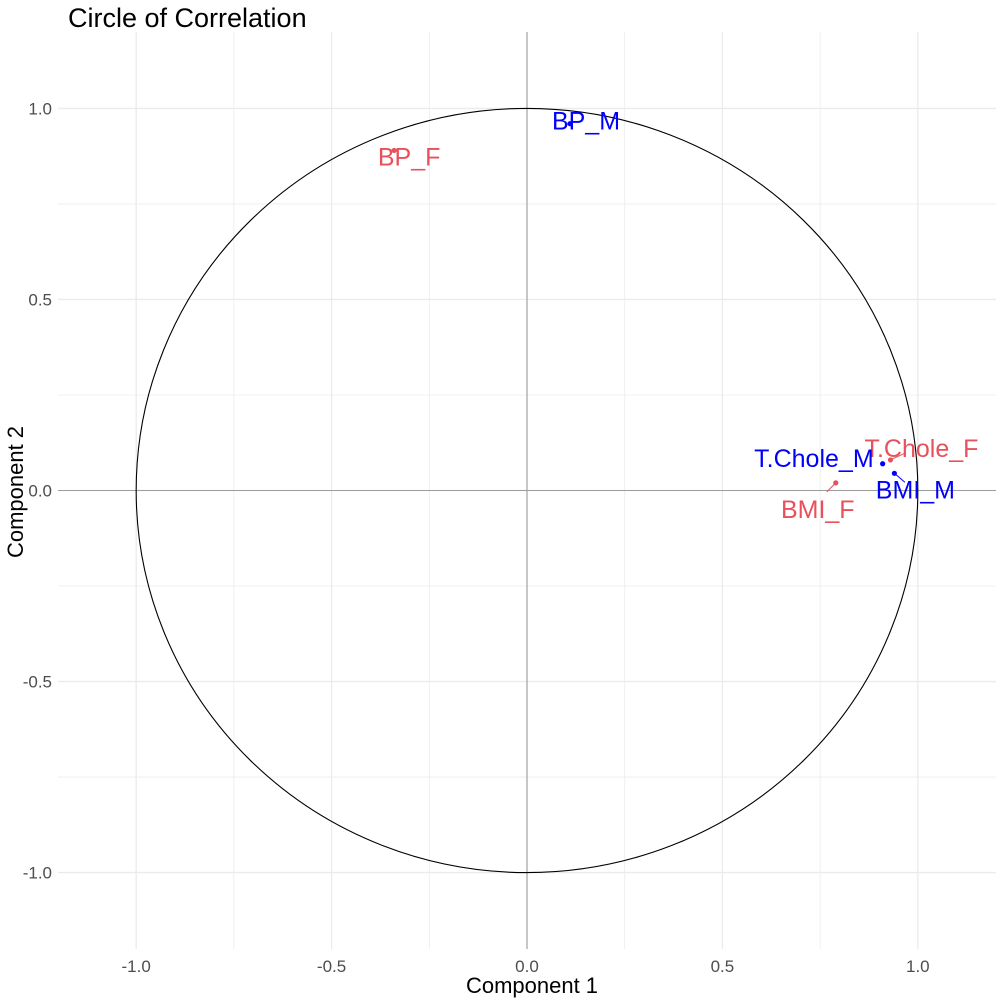 The image size is (1000, 1000). Describe the element at coordinates (532, 985) in the screenshot. I see `x-axis-title: Component 1` at that location.